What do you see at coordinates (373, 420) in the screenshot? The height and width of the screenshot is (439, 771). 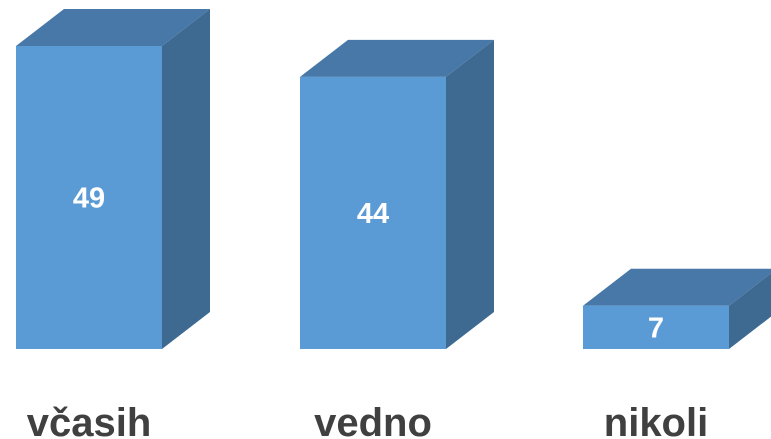 I see `category-label: vedno` at bounding box center [373, 420].